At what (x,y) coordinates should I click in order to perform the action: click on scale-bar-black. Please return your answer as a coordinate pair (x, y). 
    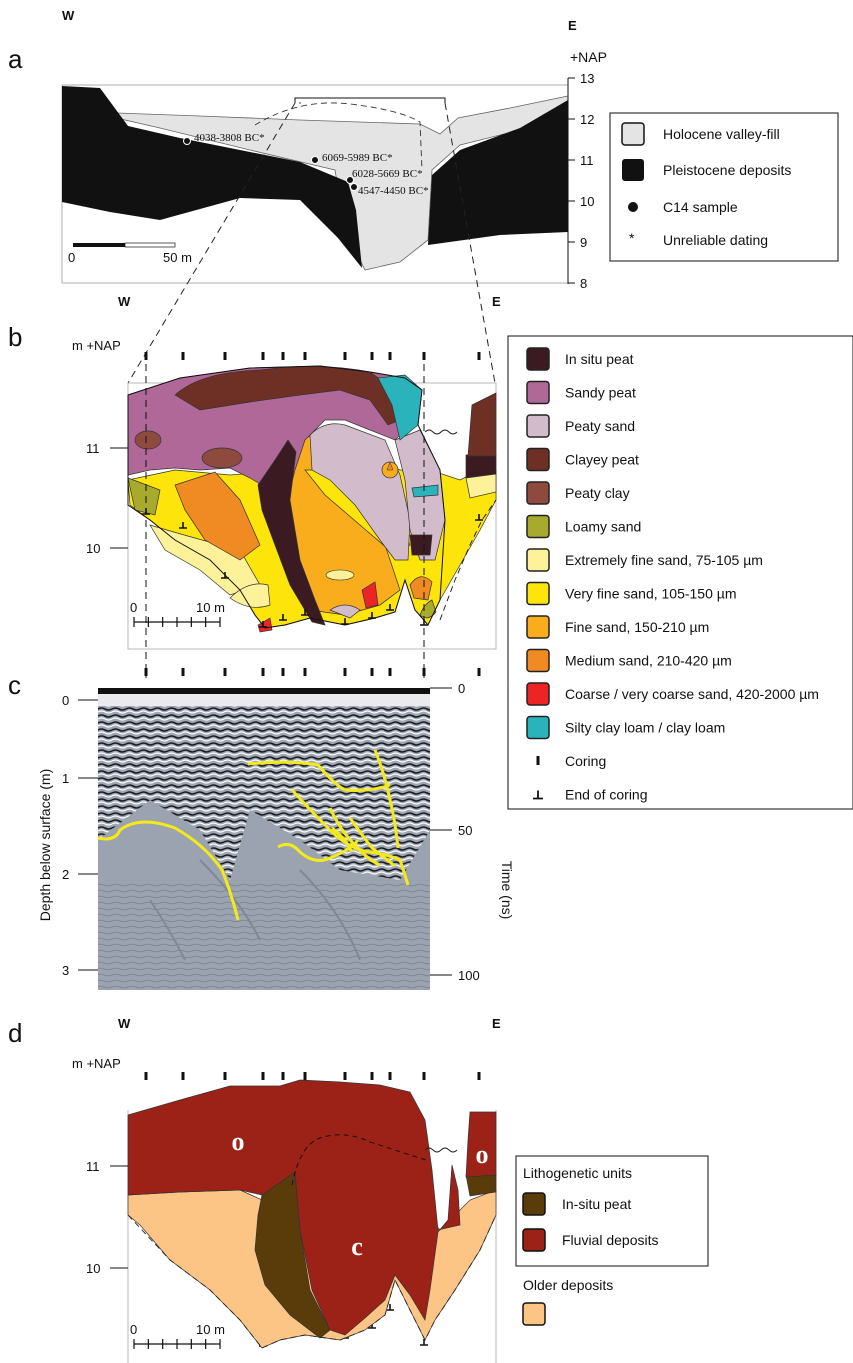
    Looking at the image, I should click on (99, 245).